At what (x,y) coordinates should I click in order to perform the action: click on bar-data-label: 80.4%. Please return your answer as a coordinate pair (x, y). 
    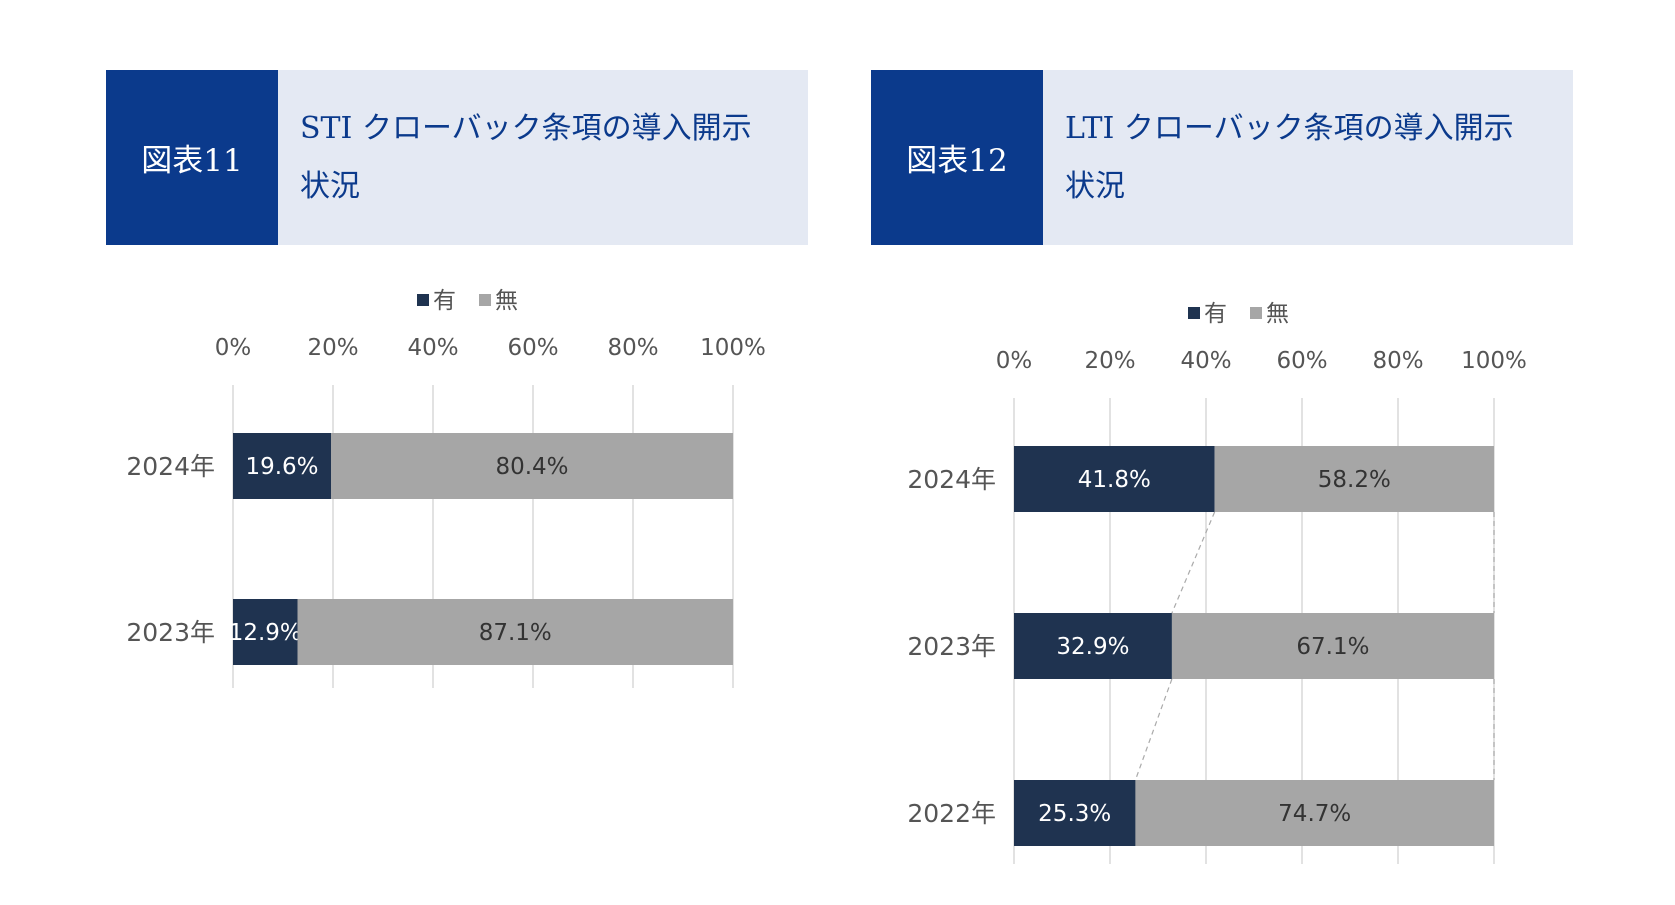
    Looking at the image, I should click on (531, 467).